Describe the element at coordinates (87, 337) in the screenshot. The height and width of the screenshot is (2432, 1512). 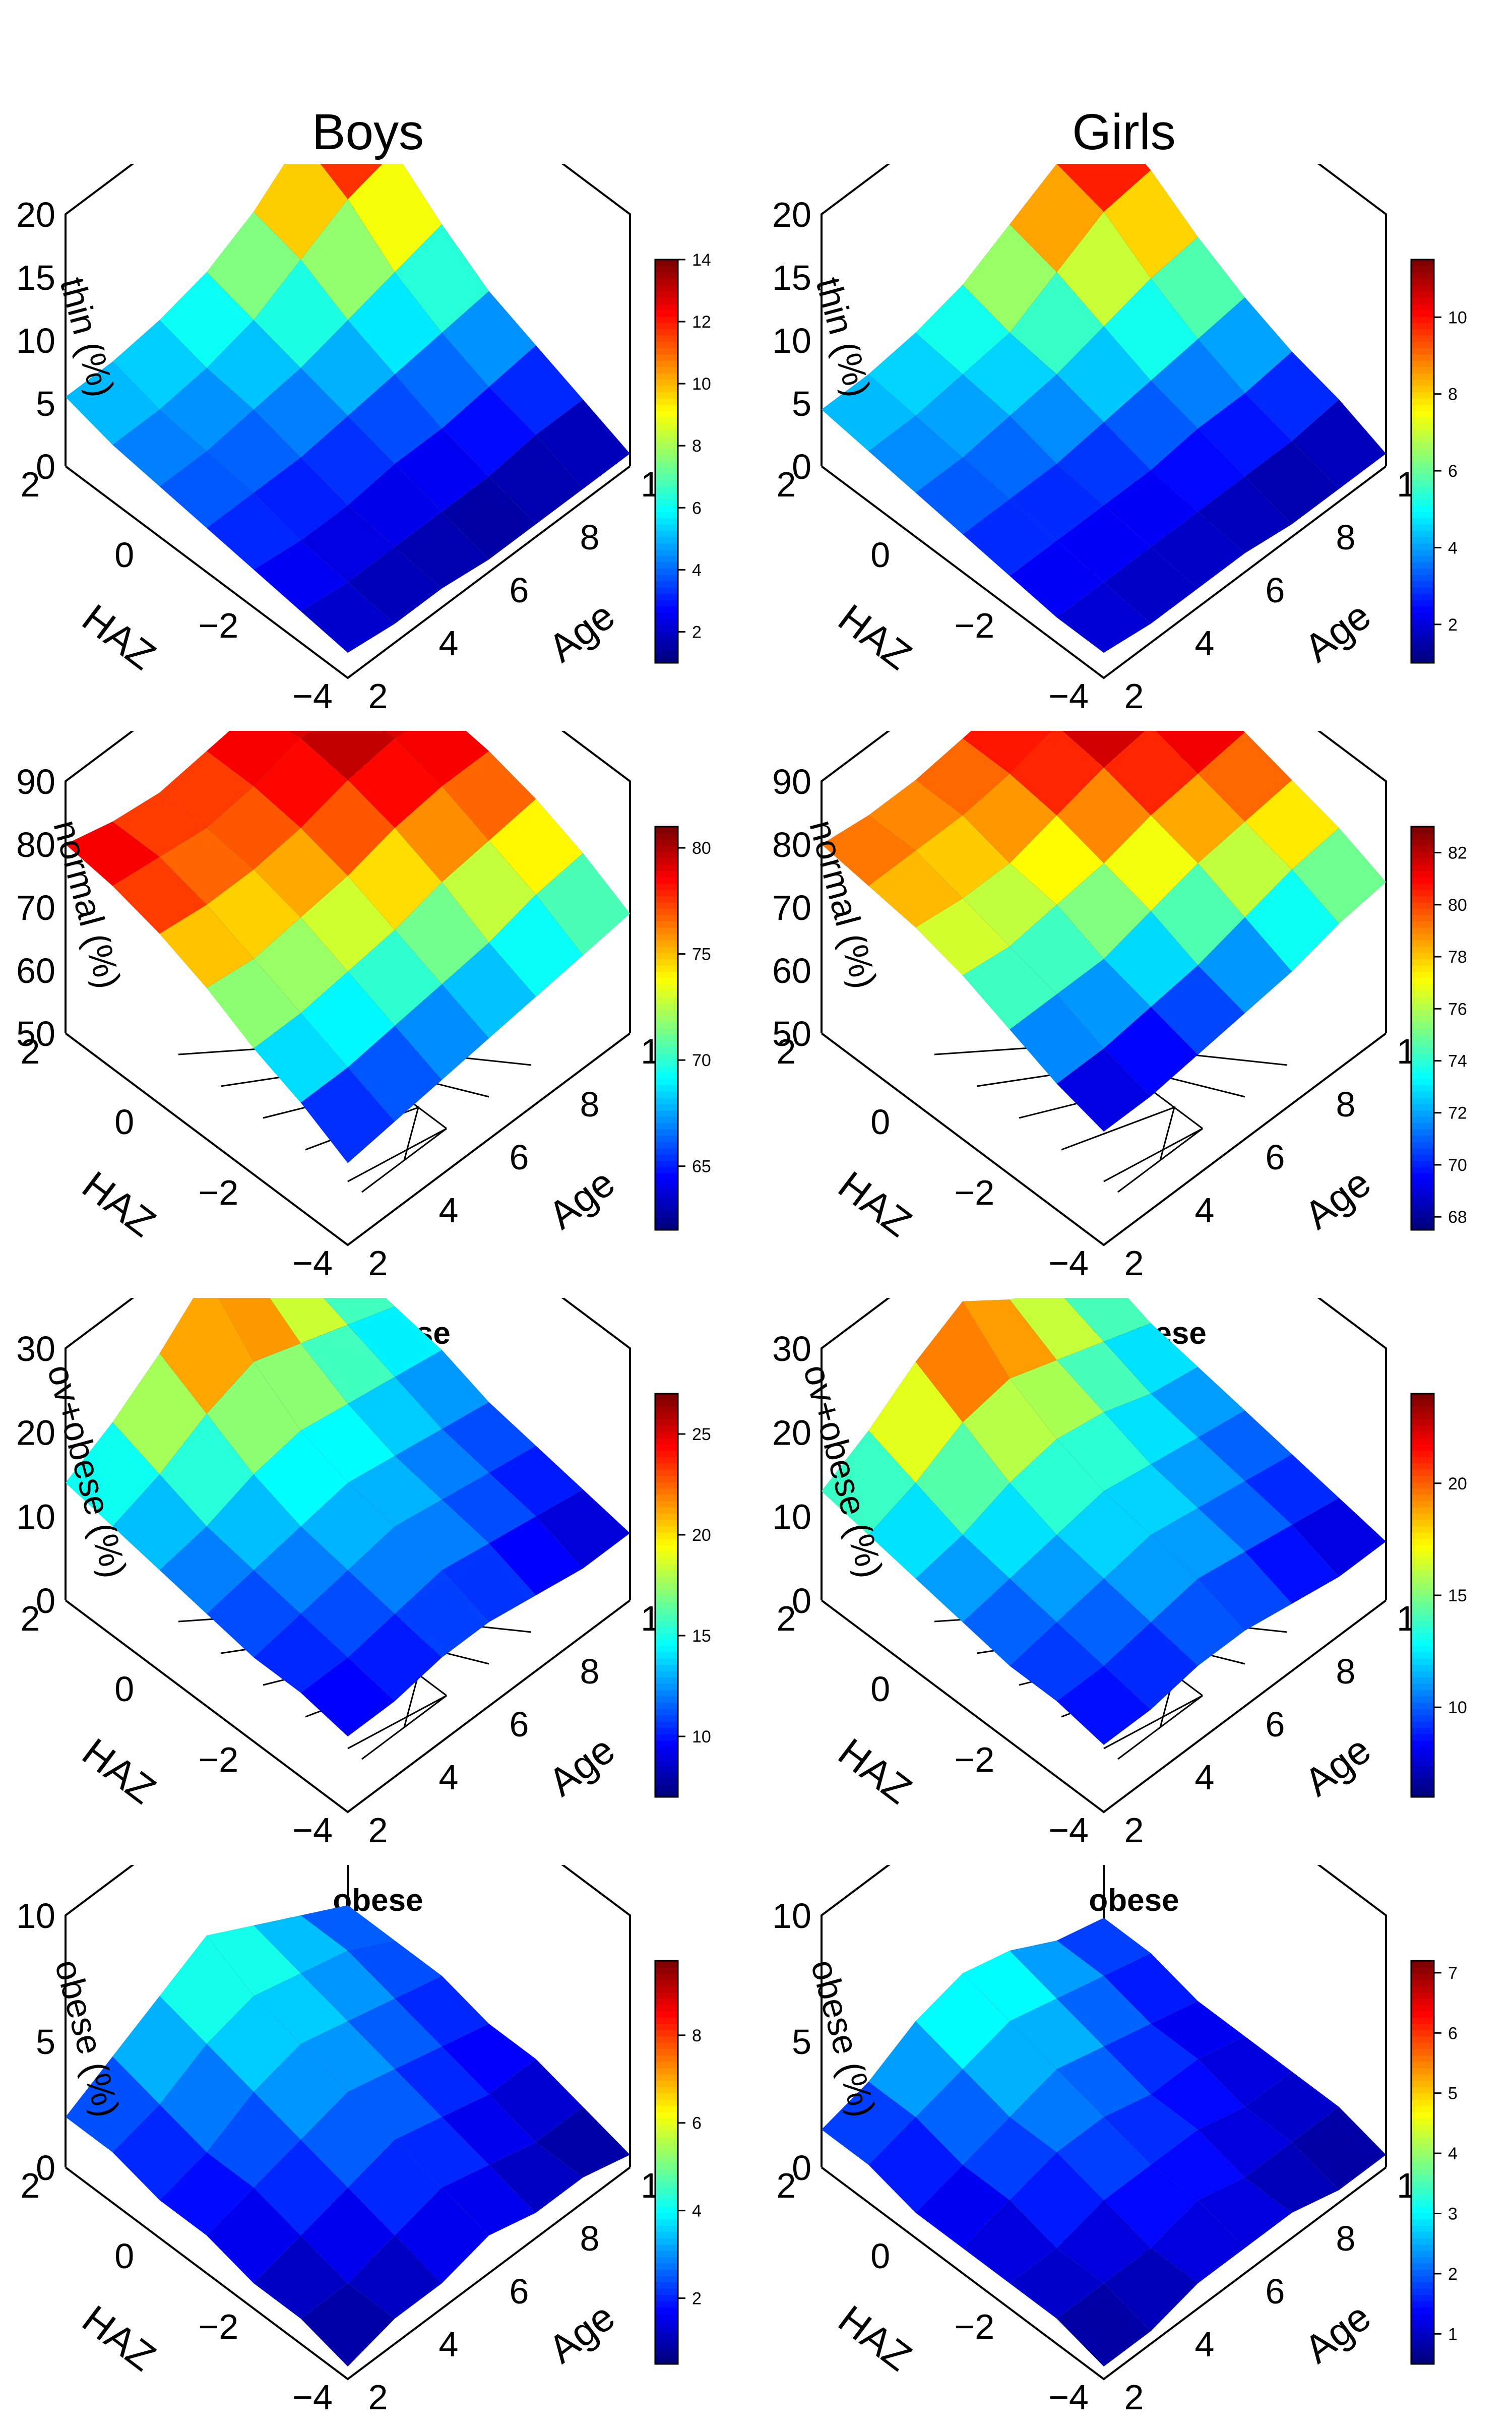
I see `z-axis-title: thin (%)` at that location.